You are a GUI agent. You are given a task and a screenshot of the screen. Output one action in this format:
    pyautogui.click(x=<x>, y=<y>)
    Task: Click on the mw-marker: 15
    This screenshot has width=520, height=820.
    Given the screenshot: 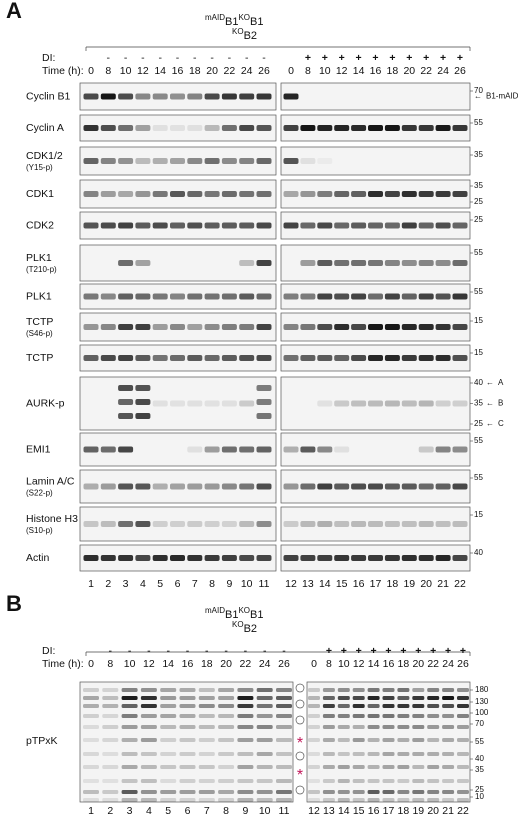 What is the action you would take?
    pyautogui.click(x=478, y=514)
    